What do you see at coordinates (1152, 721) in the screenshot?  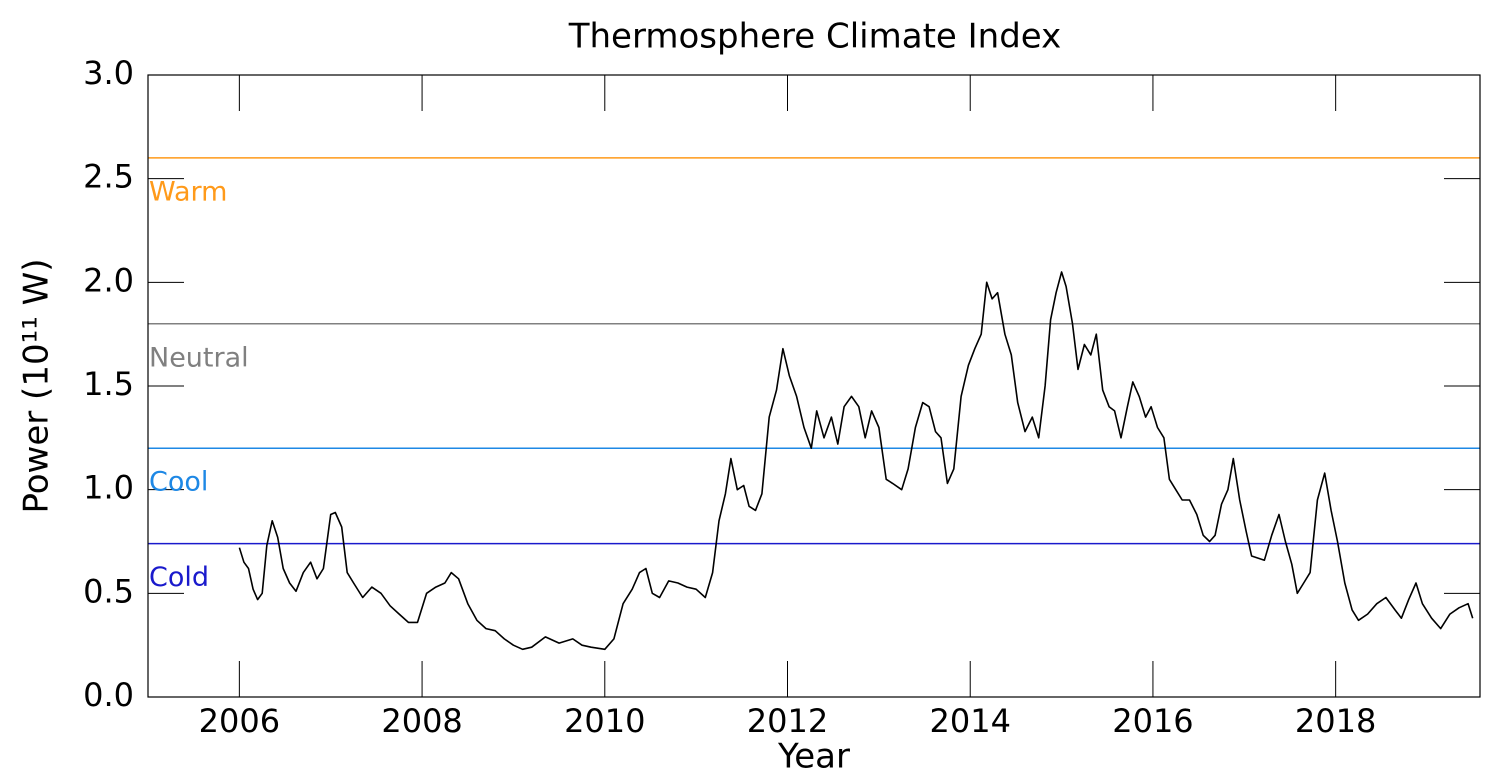 I see `x-tick-label: 2016` at bounding box center [1152, 721].